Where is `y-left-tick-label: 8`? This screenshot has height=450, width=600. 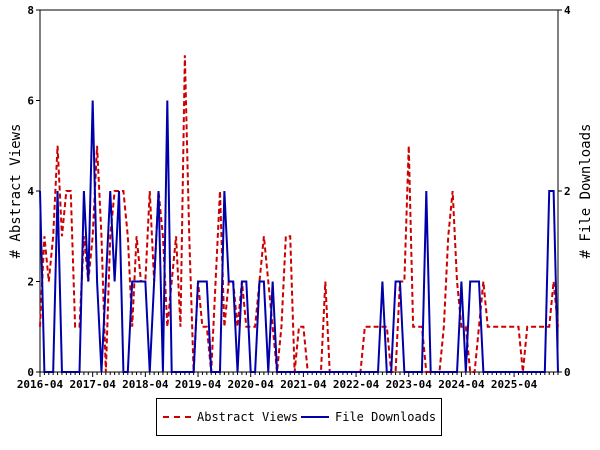
y-left-tick-label: 8 is located at coordinates (30, 10).